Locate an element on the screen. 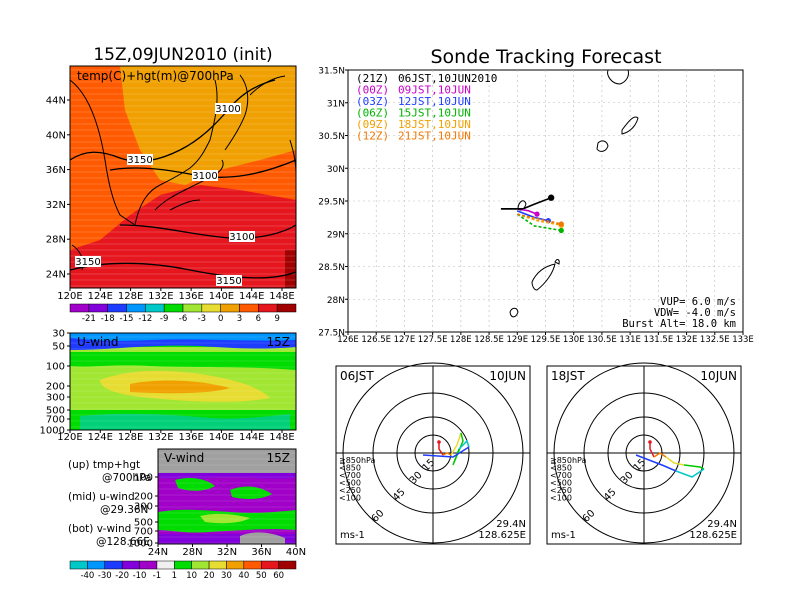  u-wind-field is located at coordinates (183, 381).